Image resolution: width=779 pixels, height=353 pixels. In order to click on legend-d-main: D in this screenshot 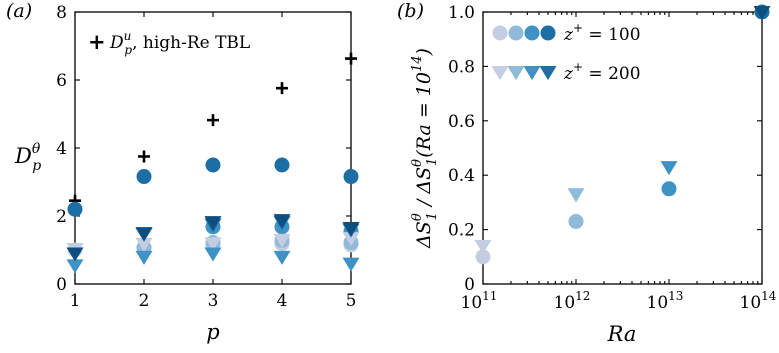, I will do `click(116, 43)`.